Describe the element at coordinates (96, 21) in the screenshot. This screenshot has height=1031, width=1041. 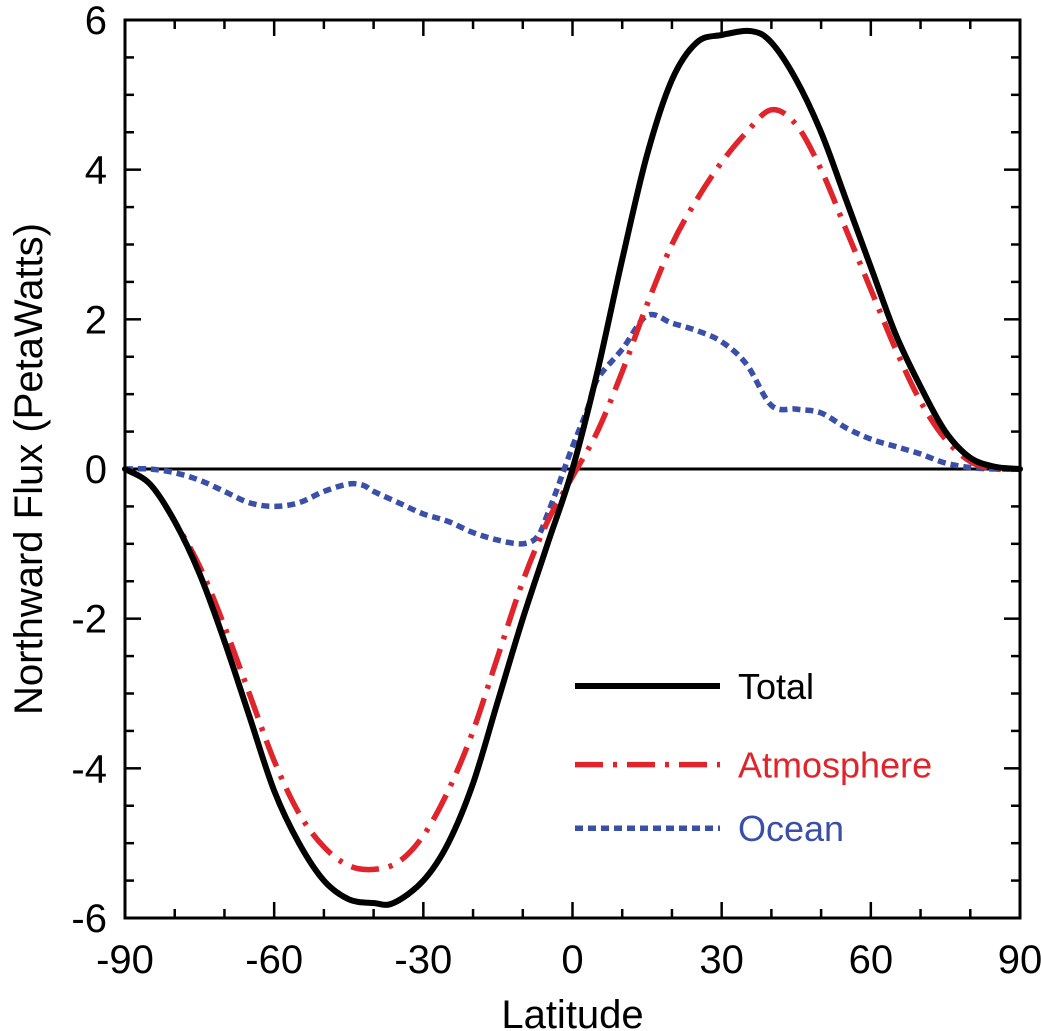
I see `y-tick-label: 6` at that location.